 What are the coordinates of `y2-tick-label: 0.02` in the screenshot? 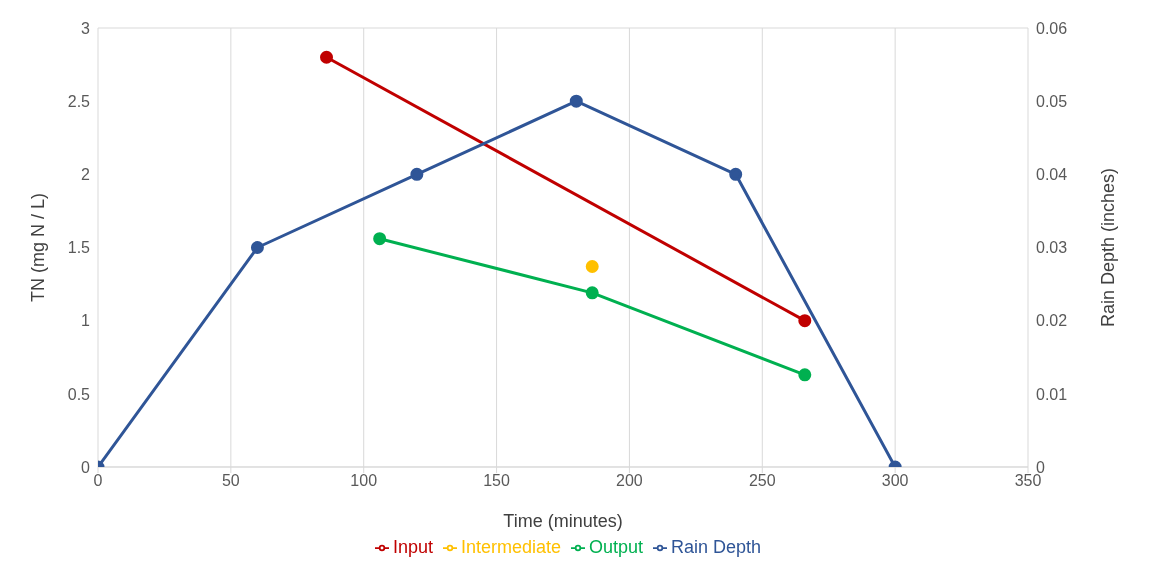 It's located at (1052, 321).